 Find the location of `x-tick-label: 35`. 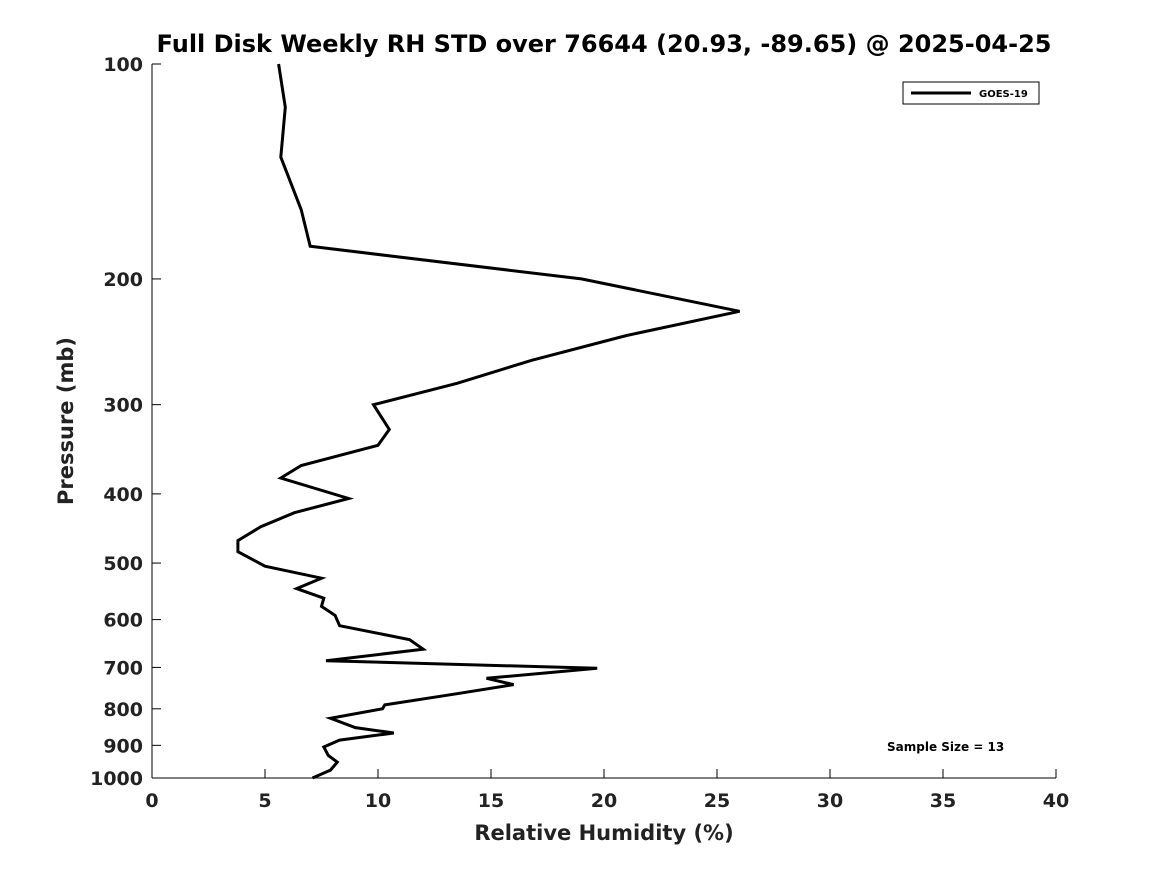

x-tick-label: 35 is located at coordinates (943, 801).